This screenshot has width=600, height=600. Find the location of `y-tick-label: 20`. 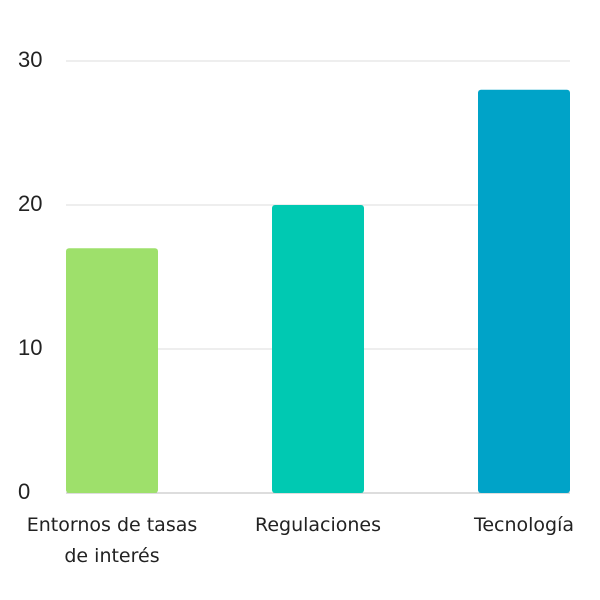

y-tick-label: 20 is located at coordinates (30, 203).